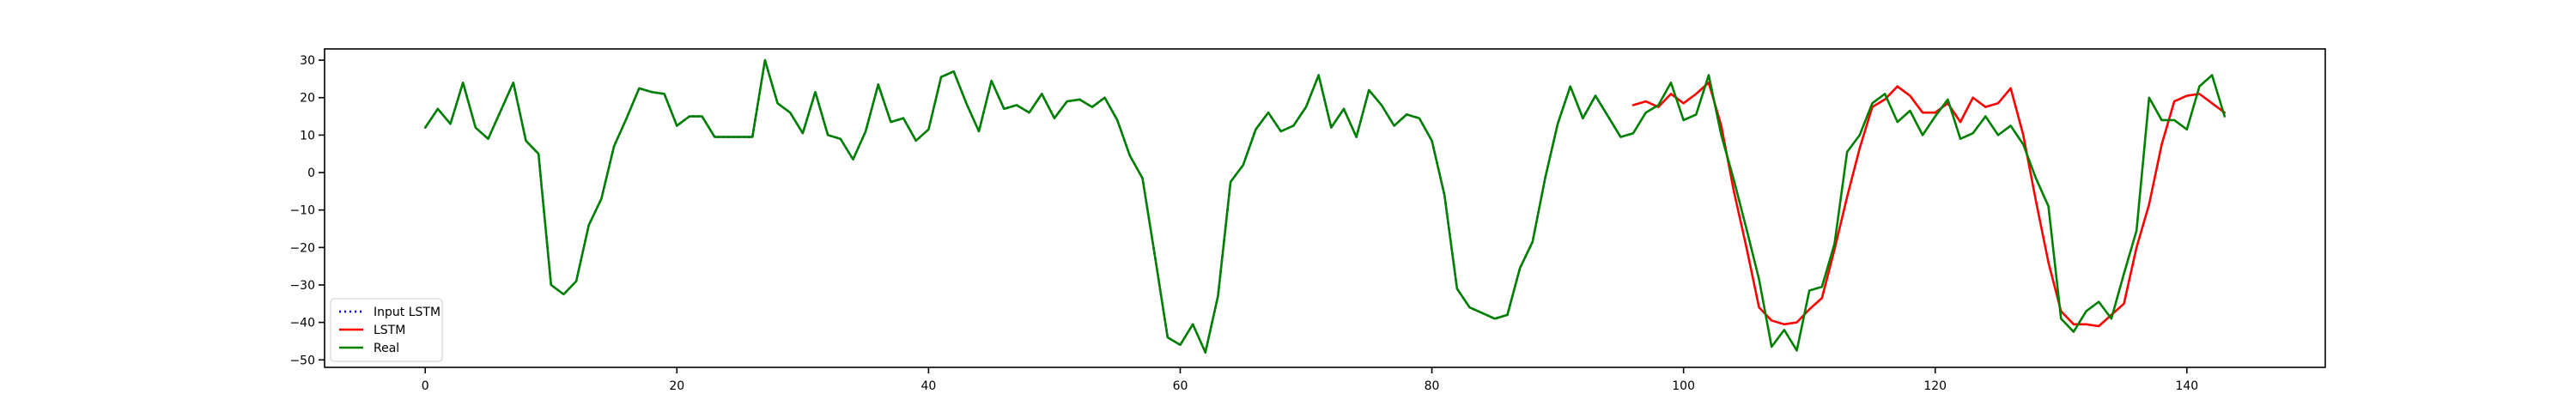 The height and width of the screenshot is (412, 2576). What do you see at coordinates (389, 330) in the screenshot?
I see `legend-label: LSTM` at bounding box center [389, 330].